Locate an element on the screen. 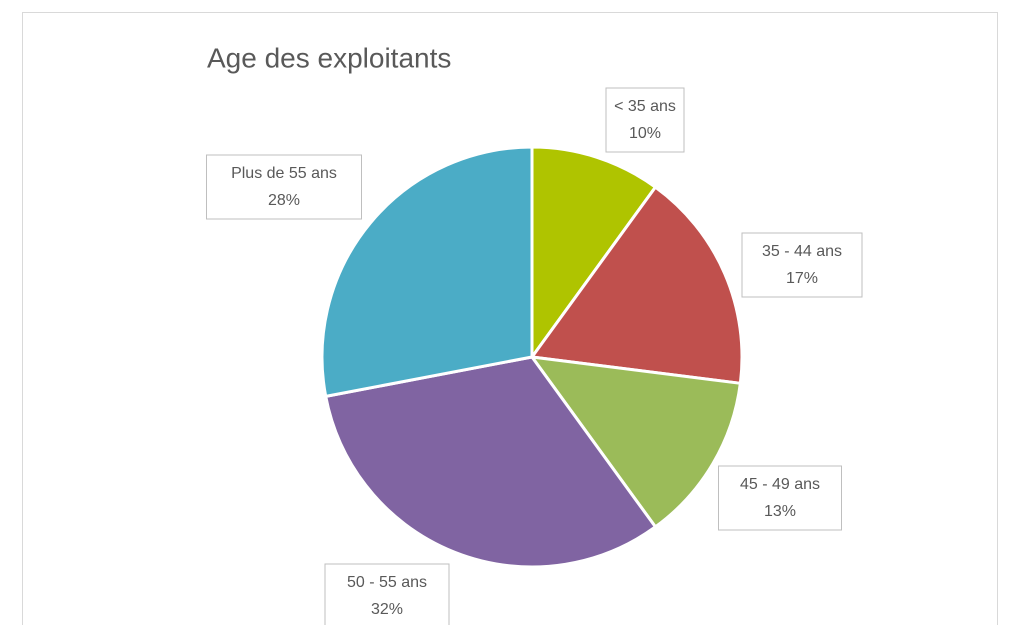 This screenshot has height=625, width=1016. category-label: 45 - 49 ans is located at coordinates (780, 484).